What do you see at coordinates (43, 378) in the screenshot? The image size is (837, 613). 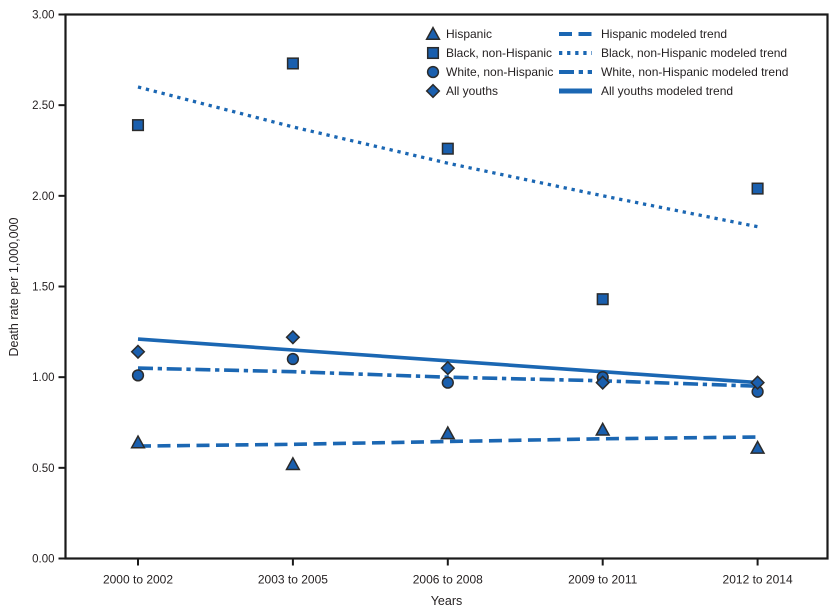 I see `y-tick-label: 1.00` at bounding box center [43, 378].